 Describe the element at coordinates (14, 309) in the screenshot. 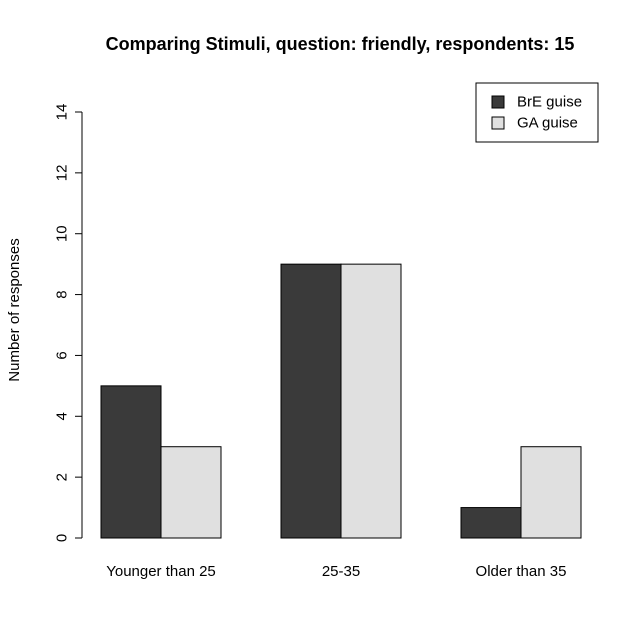

I see `y-axis-label: Number of responses` at that location.